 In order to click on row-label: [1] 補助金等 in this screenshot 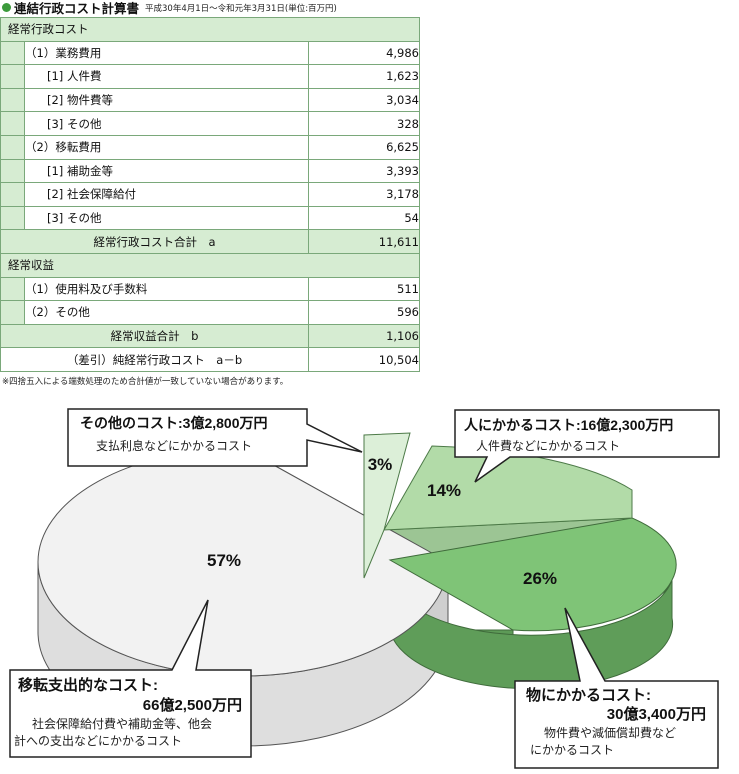, I will do `click(166, 171)`.